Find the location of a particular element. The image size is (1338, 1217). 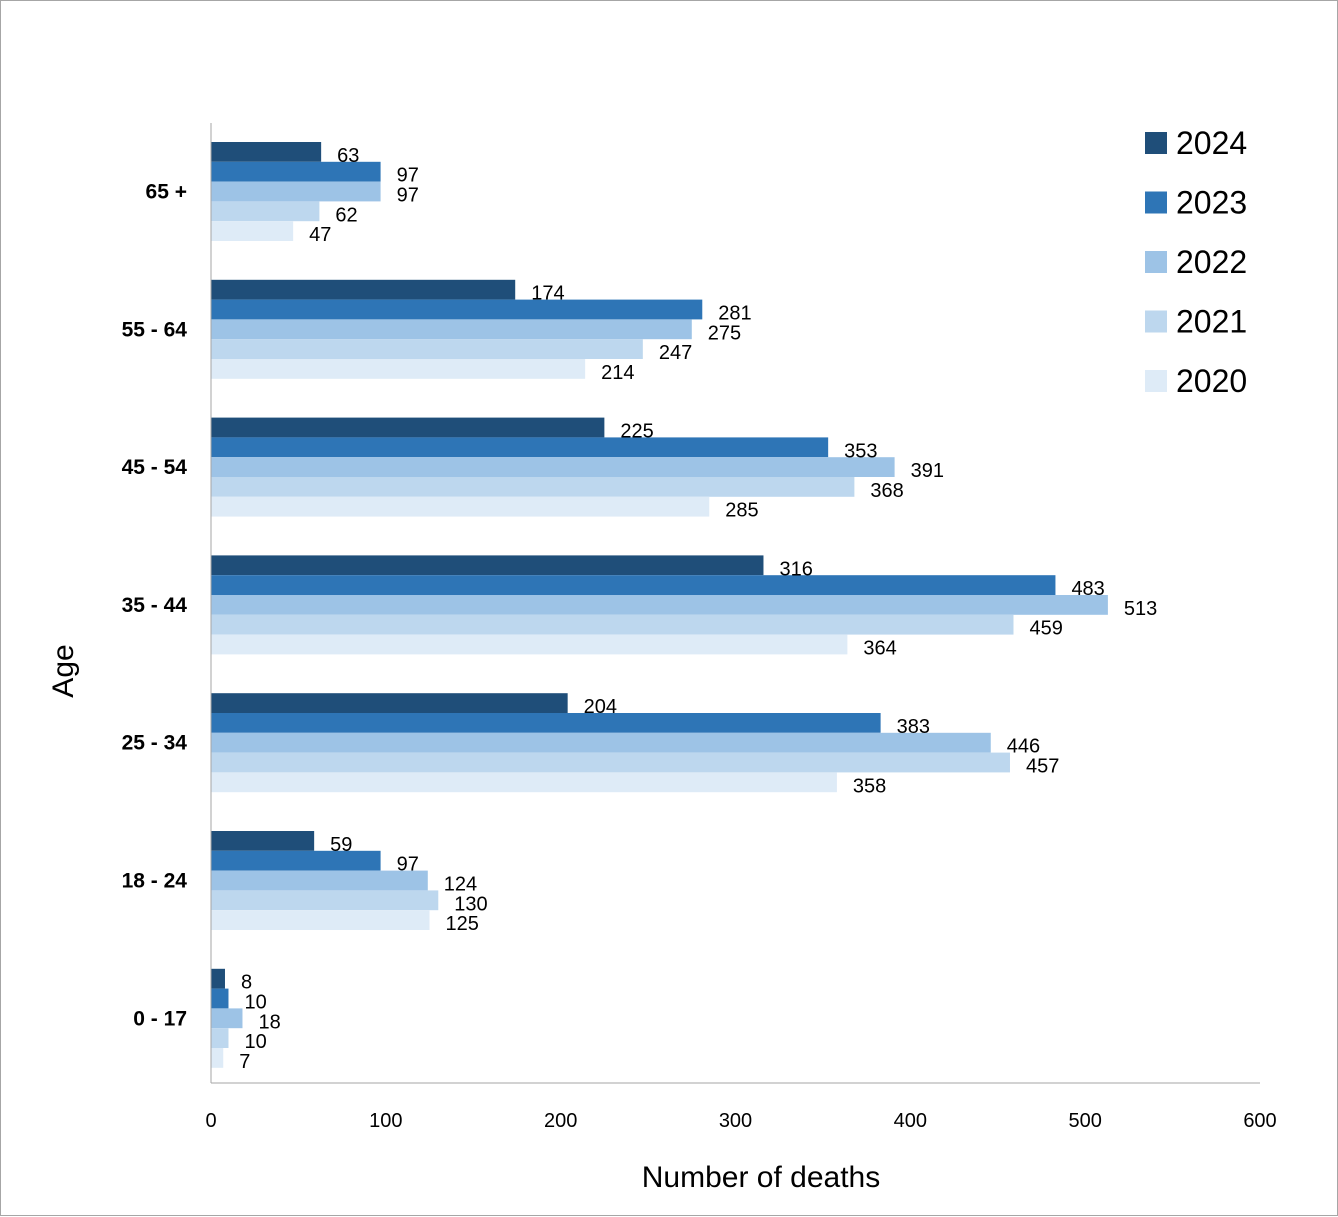

data-label: 391 is located at coordinates (927, 471).